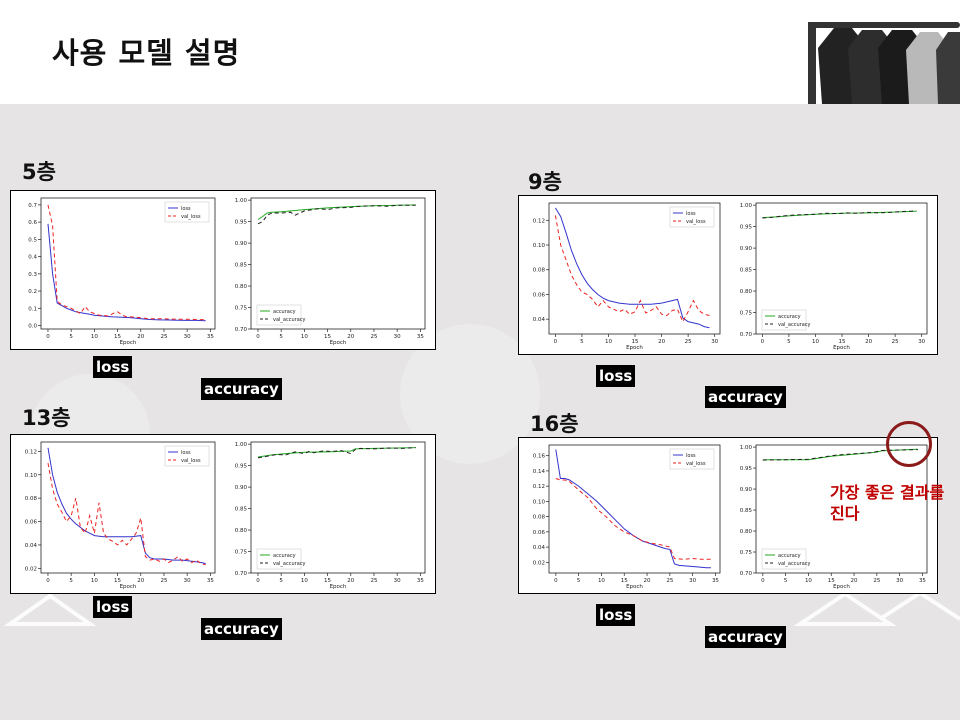  I want to click on fig13-accuracy-series-val_accuracy, so click(336, 453).